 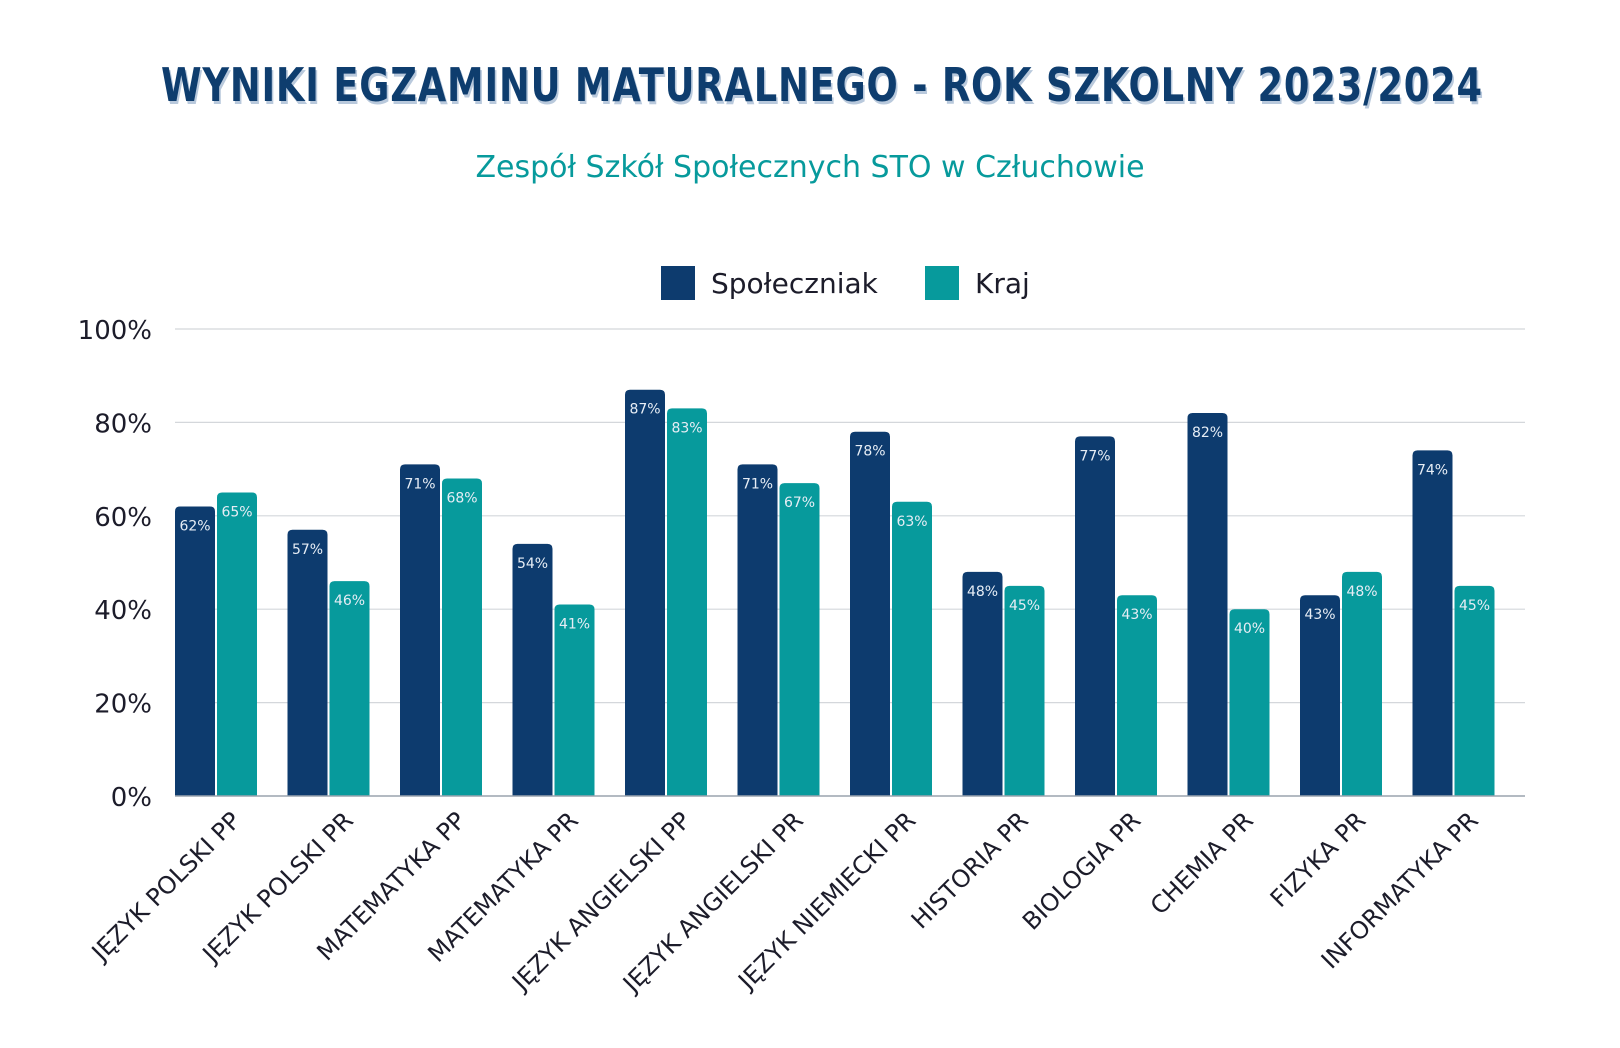 What do you see at coordinates (574, 625) in the screenshot?
I see `data-label: 41%` at bounding box center [574, 625].